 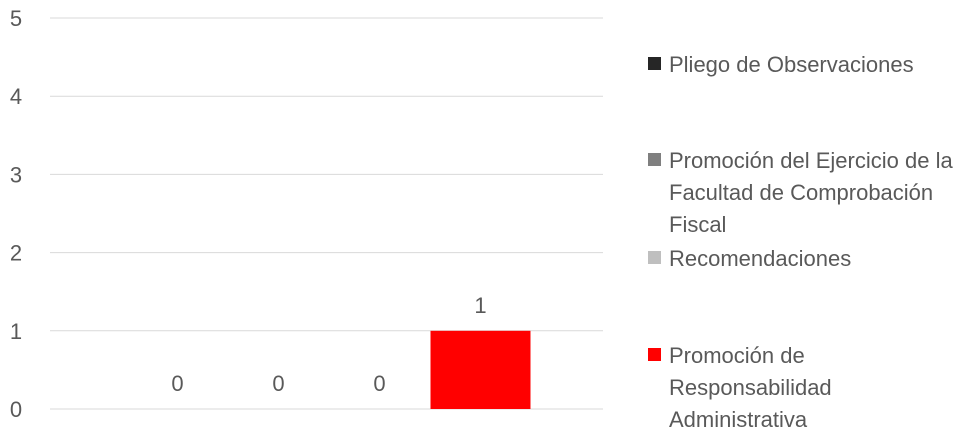 I want to click on data-label-4: 1, so click(x=480, y=305).